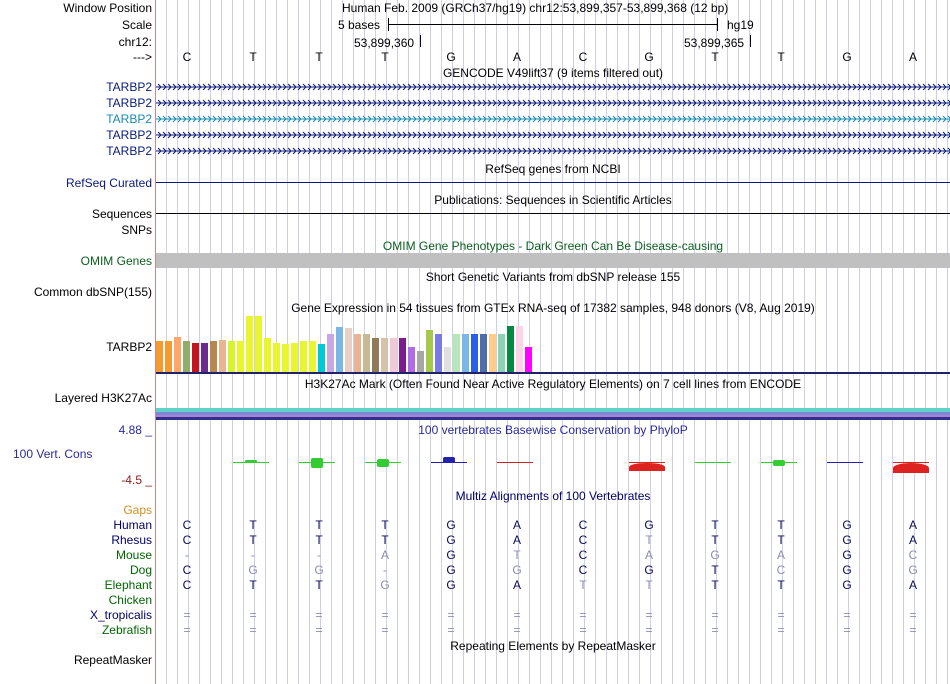  What do you see at coordinates (553, 73) in the screenshot?
I see `gencode-track-title: GENCODE V49lift37 (9 items filtered out)` at bounding box center [553, 73].